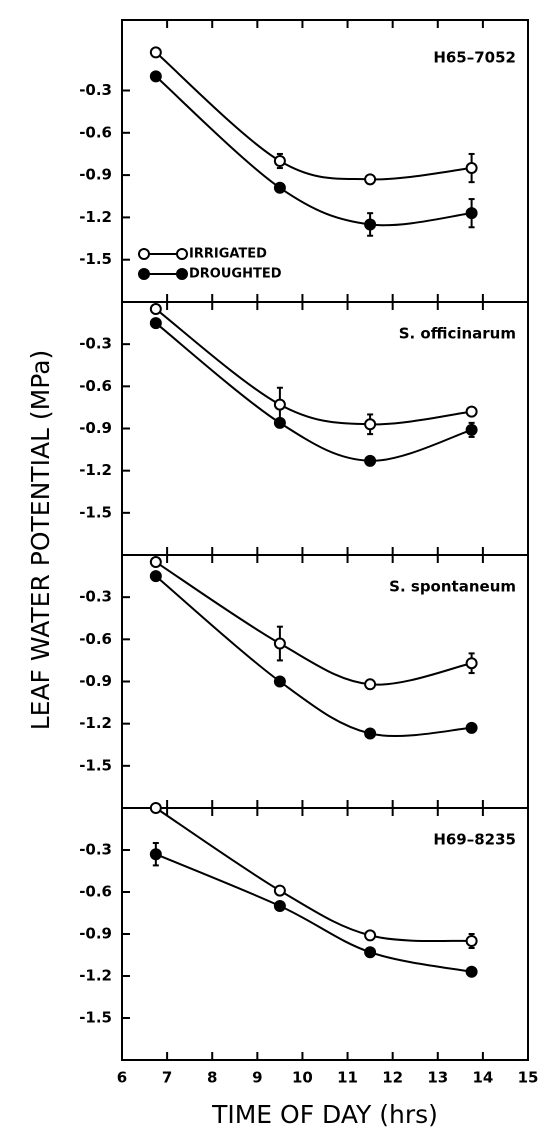  I want to click on x-tick-label: 12, so click(392, 1078).